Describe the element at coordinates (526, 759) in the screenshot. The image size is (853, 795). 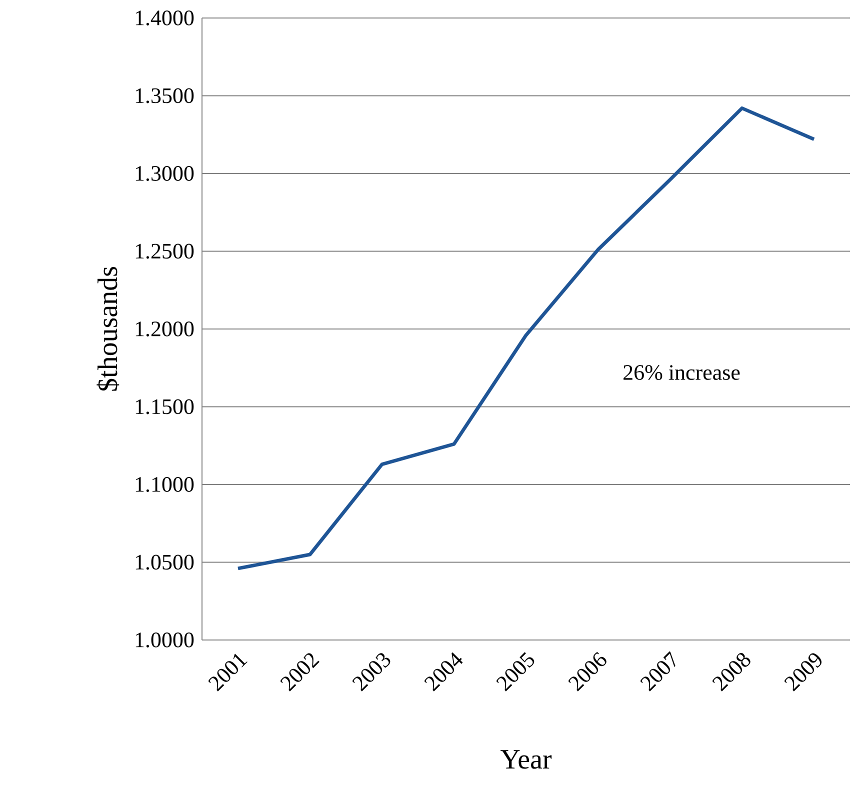
I see `x-axis-title: Year` at that location.